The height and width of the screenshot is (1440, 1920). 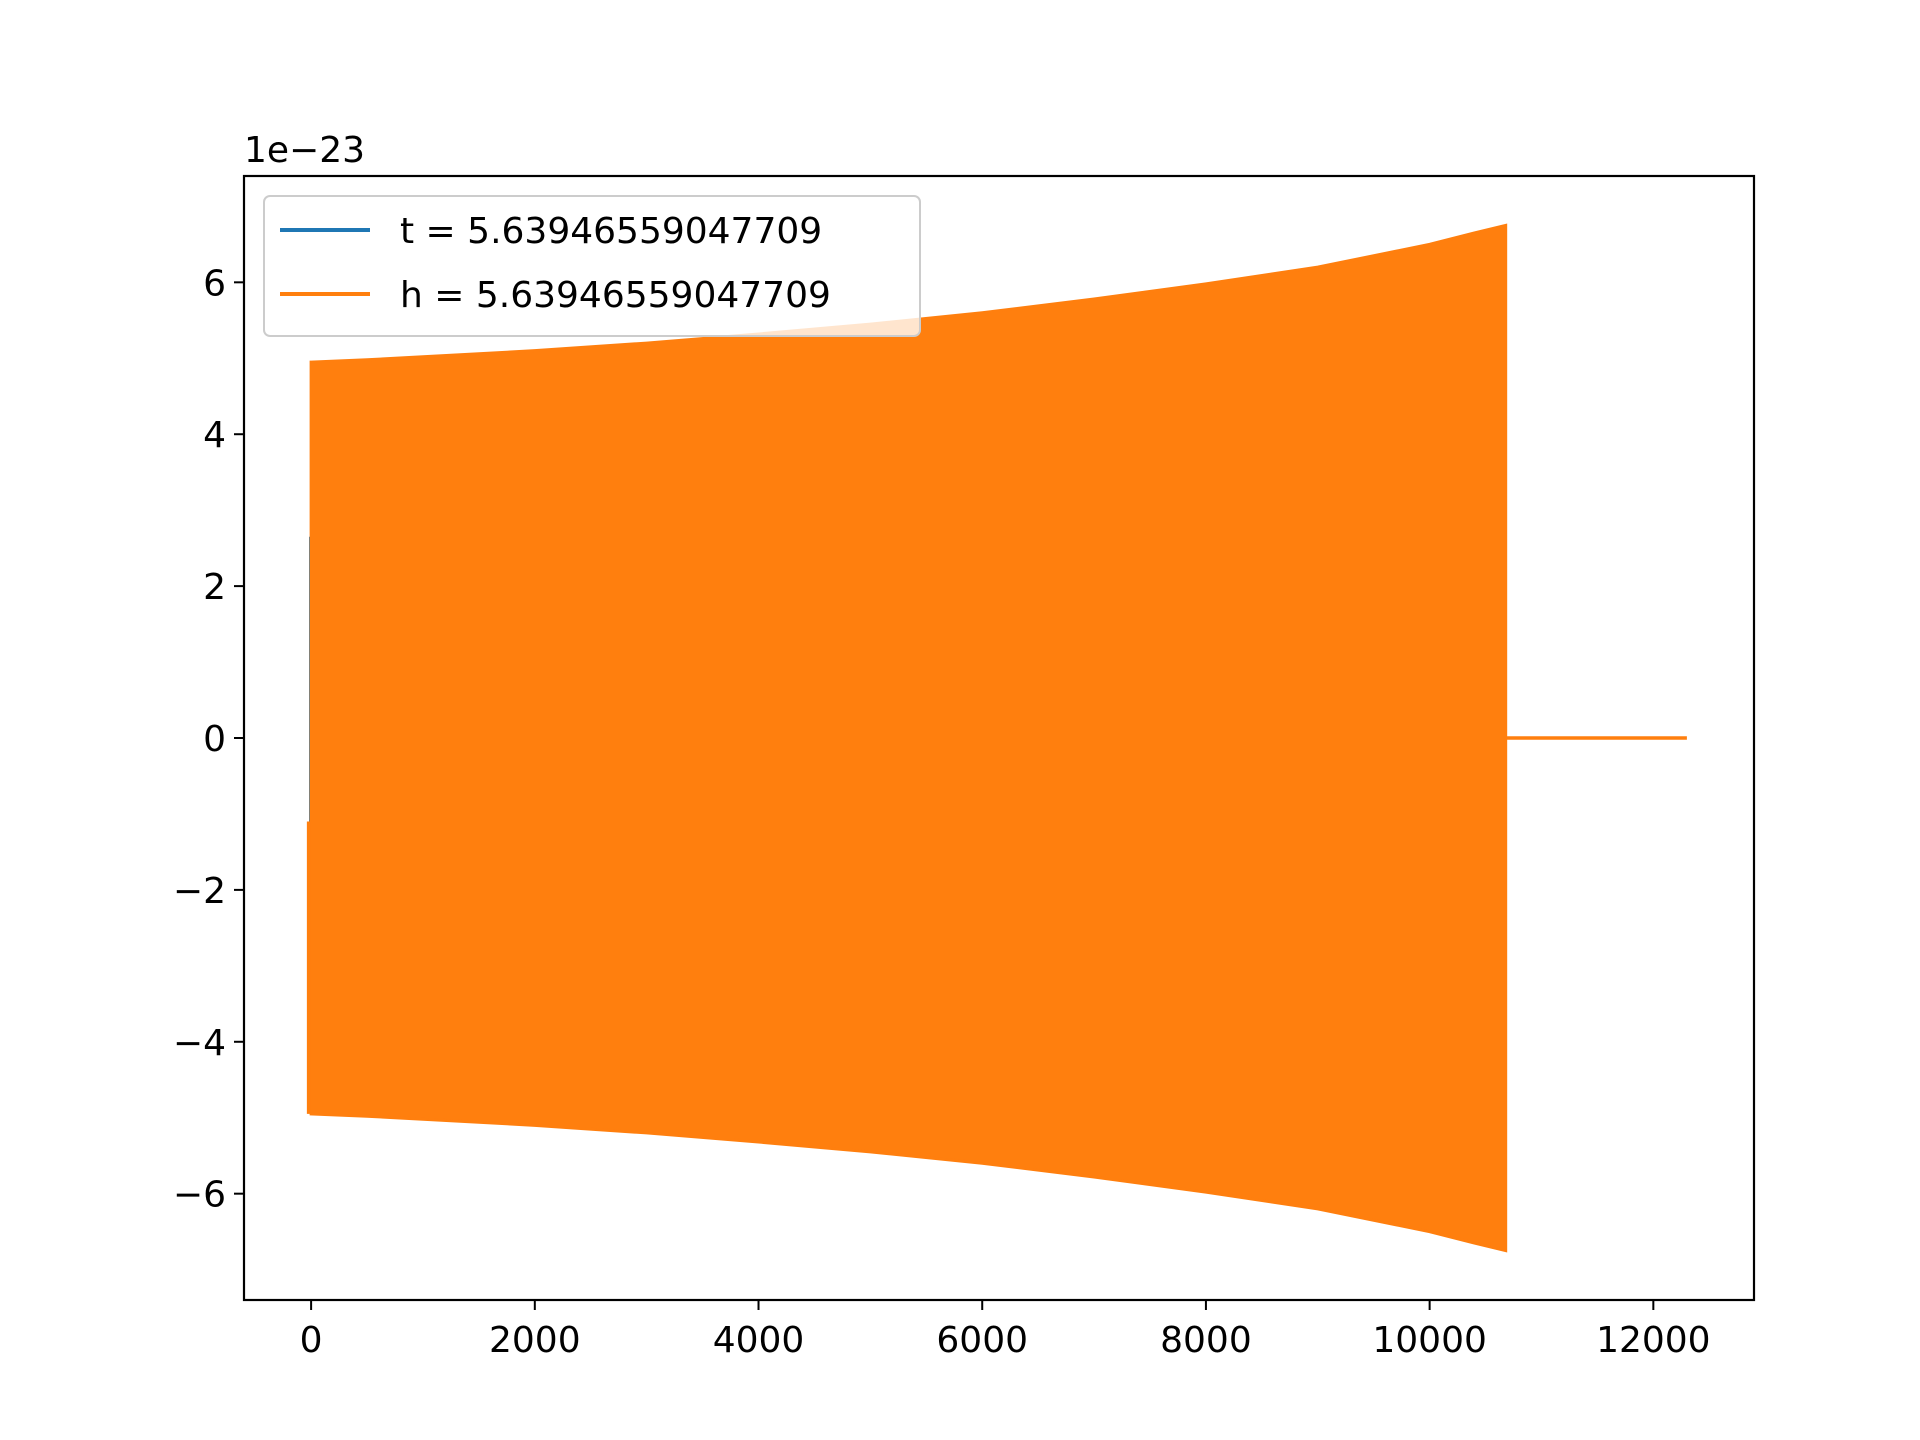 I want to click on legend: t = 5.63946559047709 h = 5.63946559047709, so click(x=592, y=266).